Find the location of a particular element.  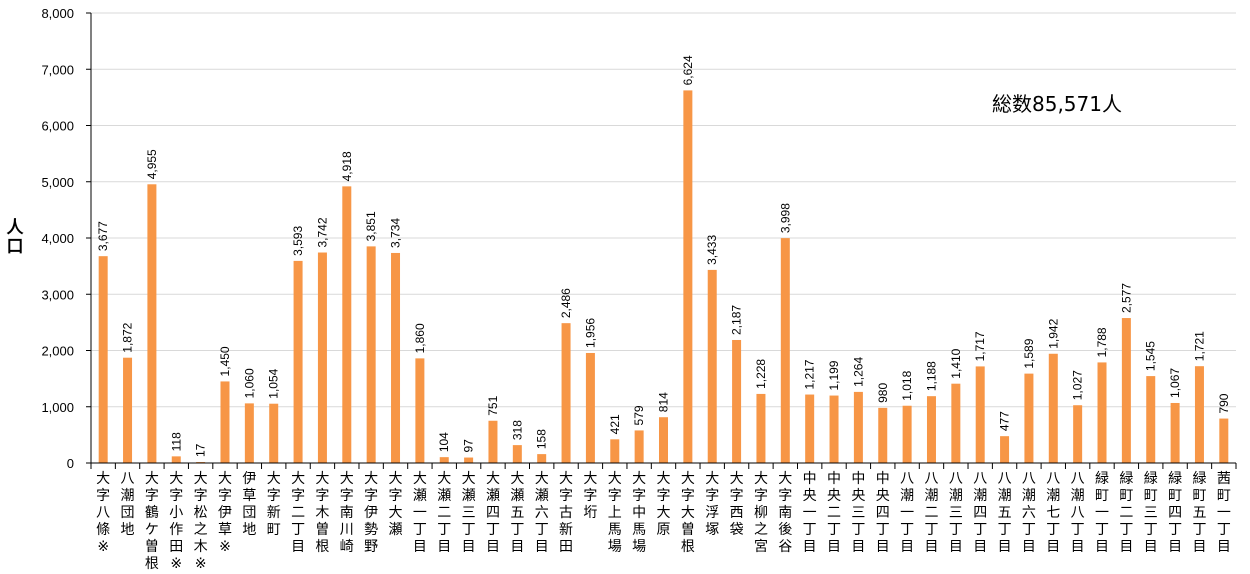

category-label: 中央四丁目 is located at coordinates (883, 513).